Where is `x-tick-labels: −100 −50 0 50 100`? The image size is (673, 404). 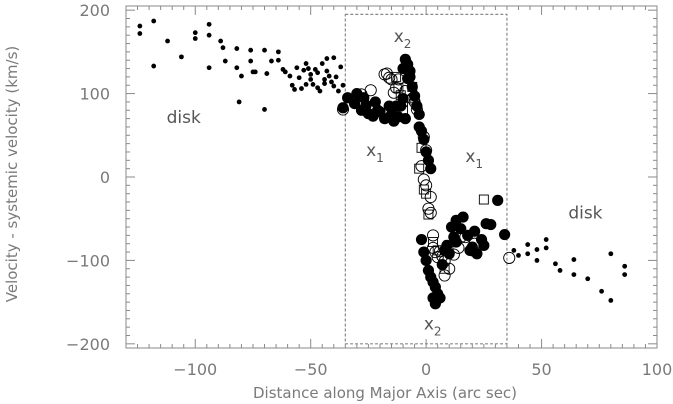
x-tick-labels: −100 −50 0 50 100 is located at coordinates (422, 369).